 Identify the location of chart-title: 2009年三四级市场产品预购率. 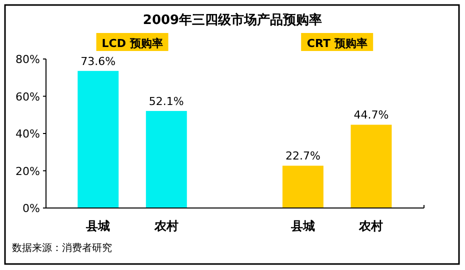
(232, 20).